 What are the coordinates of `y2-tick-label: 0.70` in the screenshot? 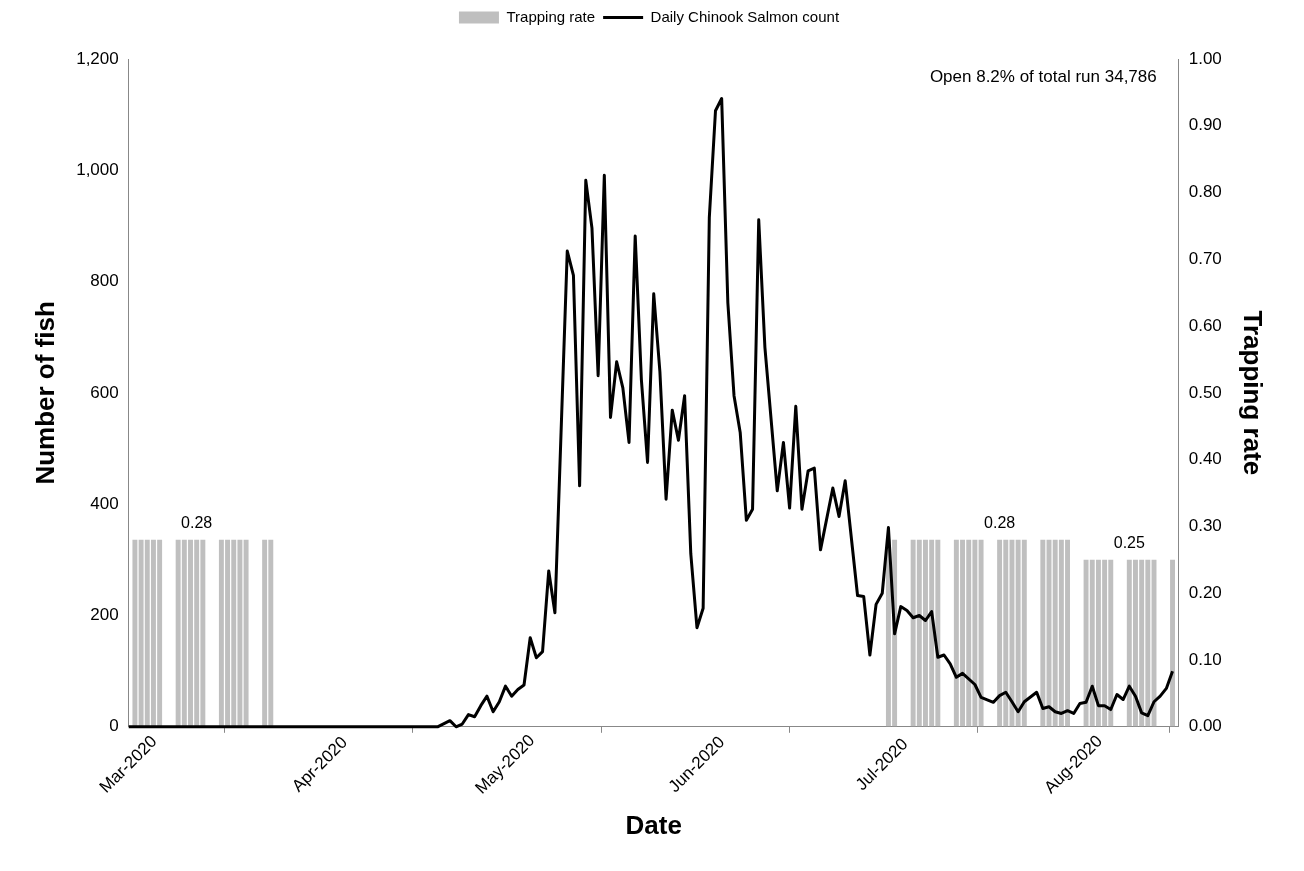 It's located at (1205, 259).